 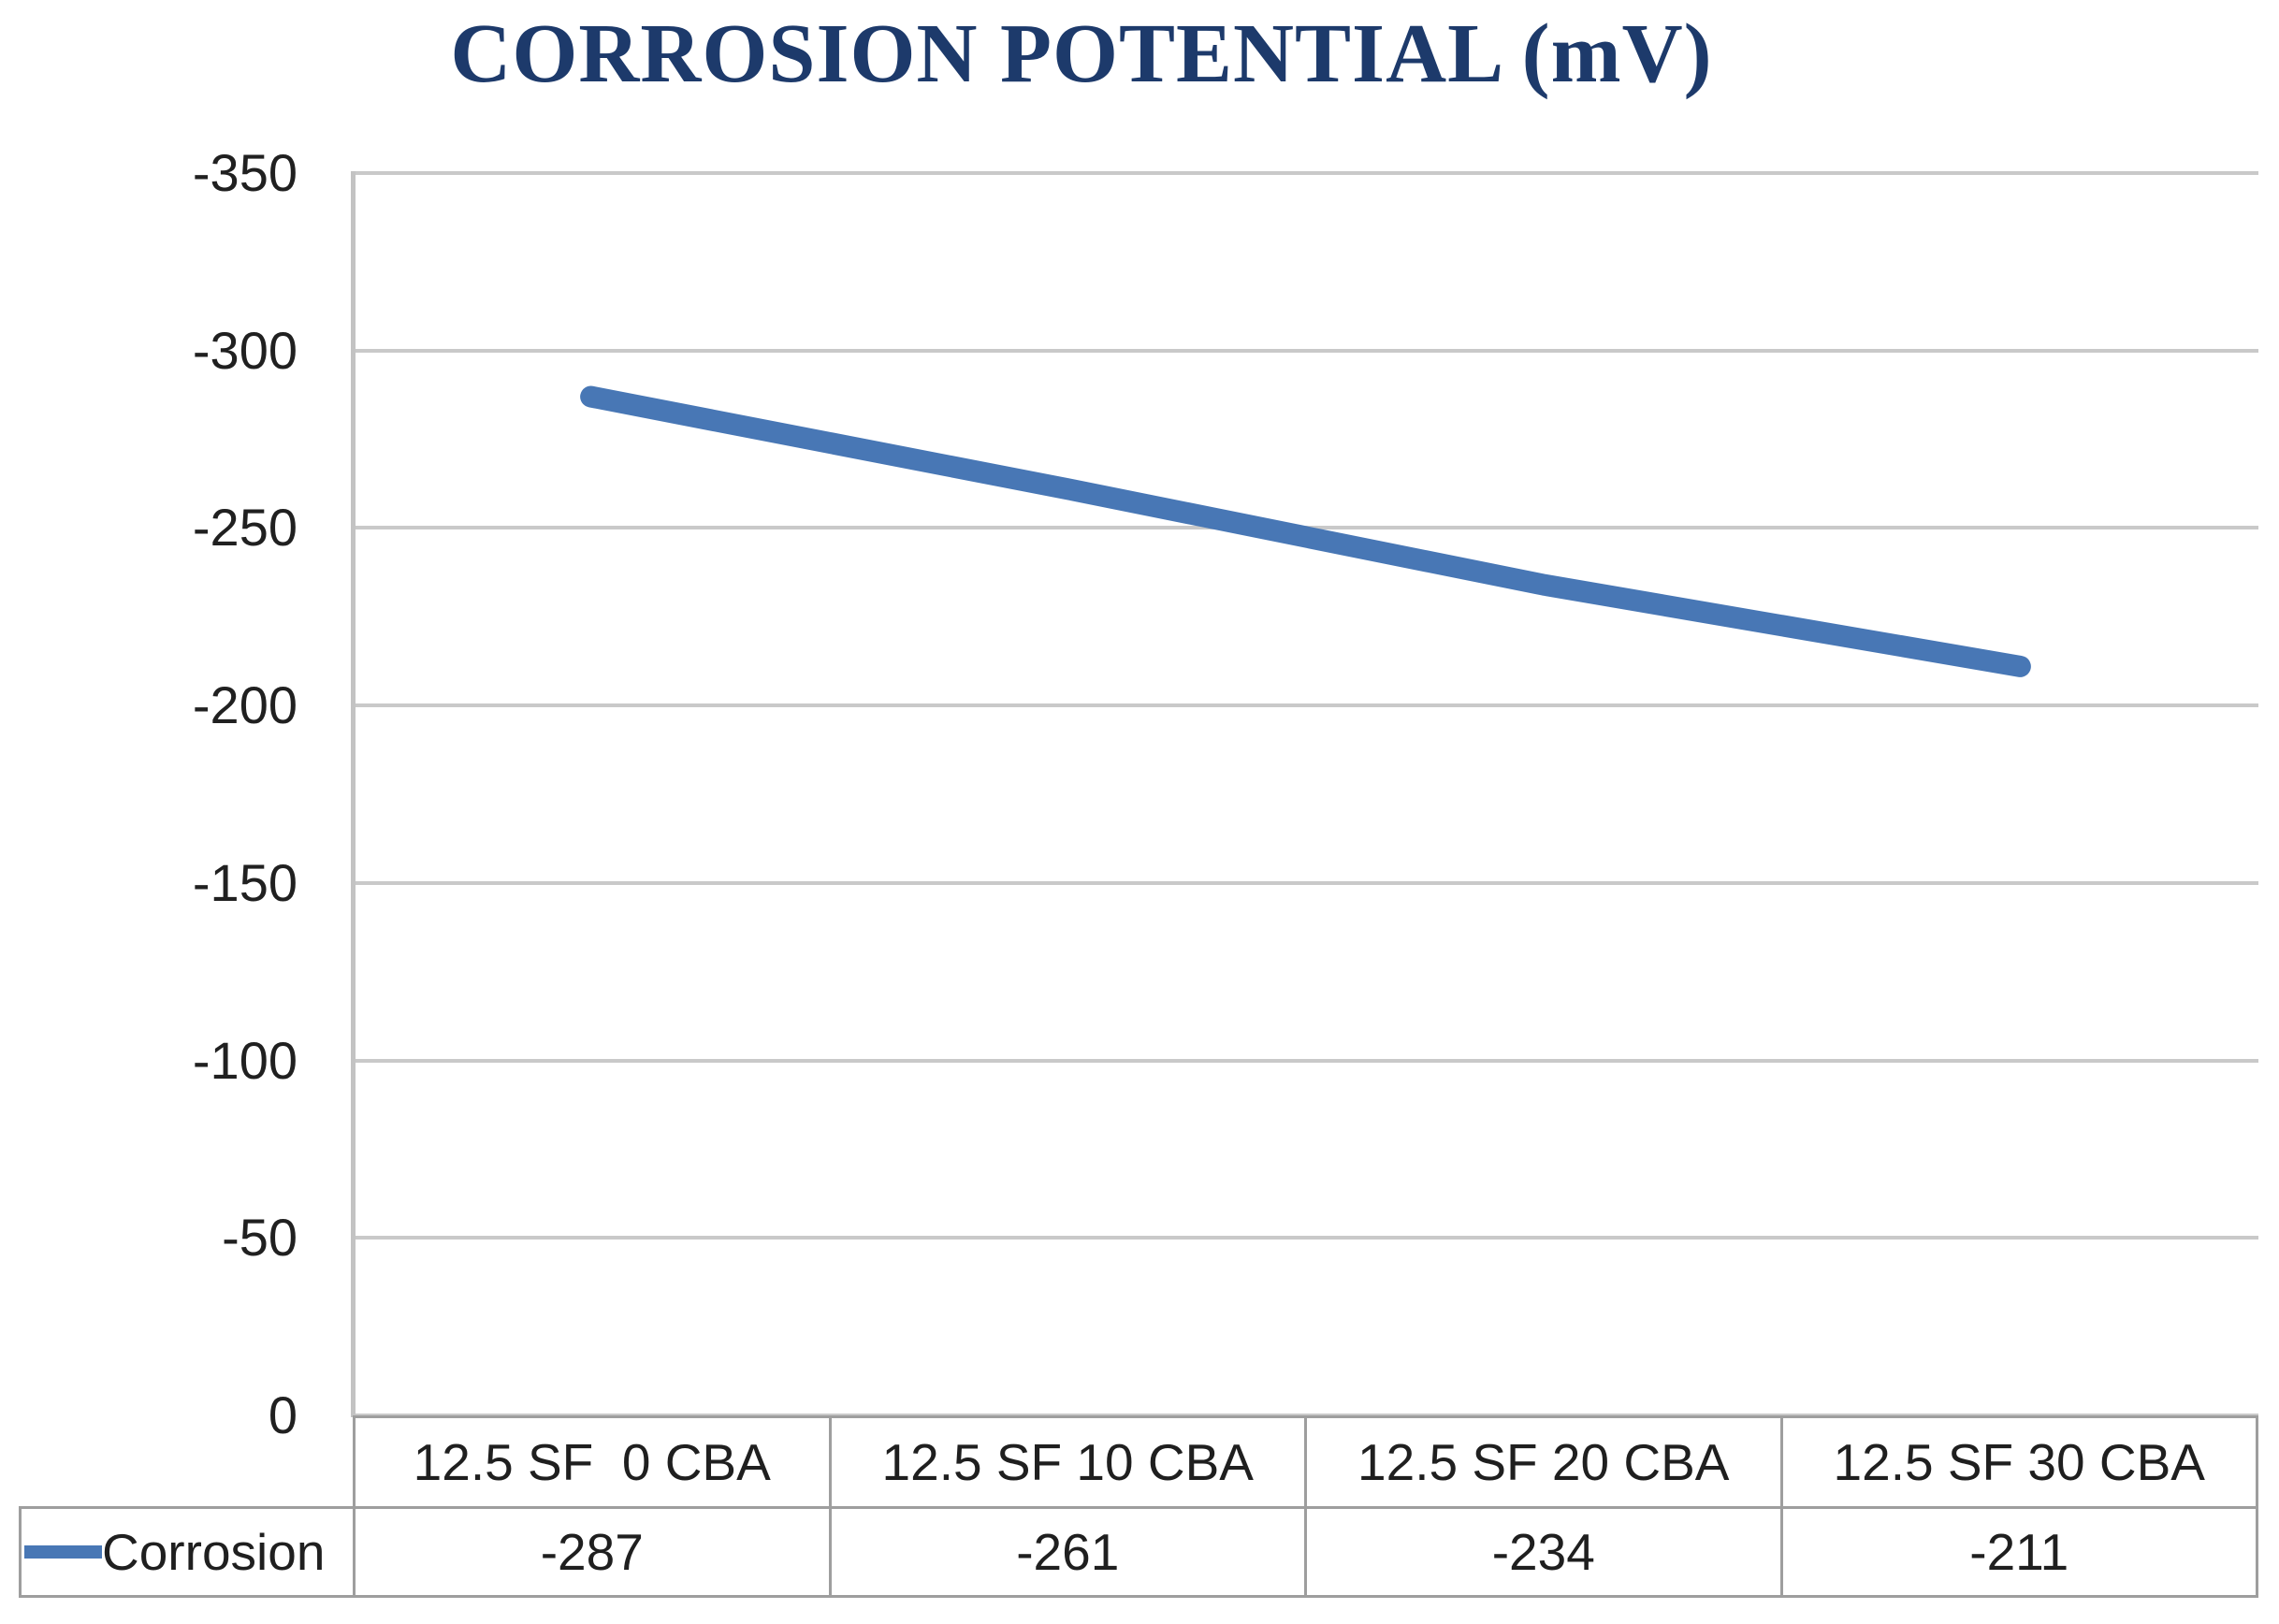 I want to click on y-axis-tick-label: -250, so click(x=245, y=528).